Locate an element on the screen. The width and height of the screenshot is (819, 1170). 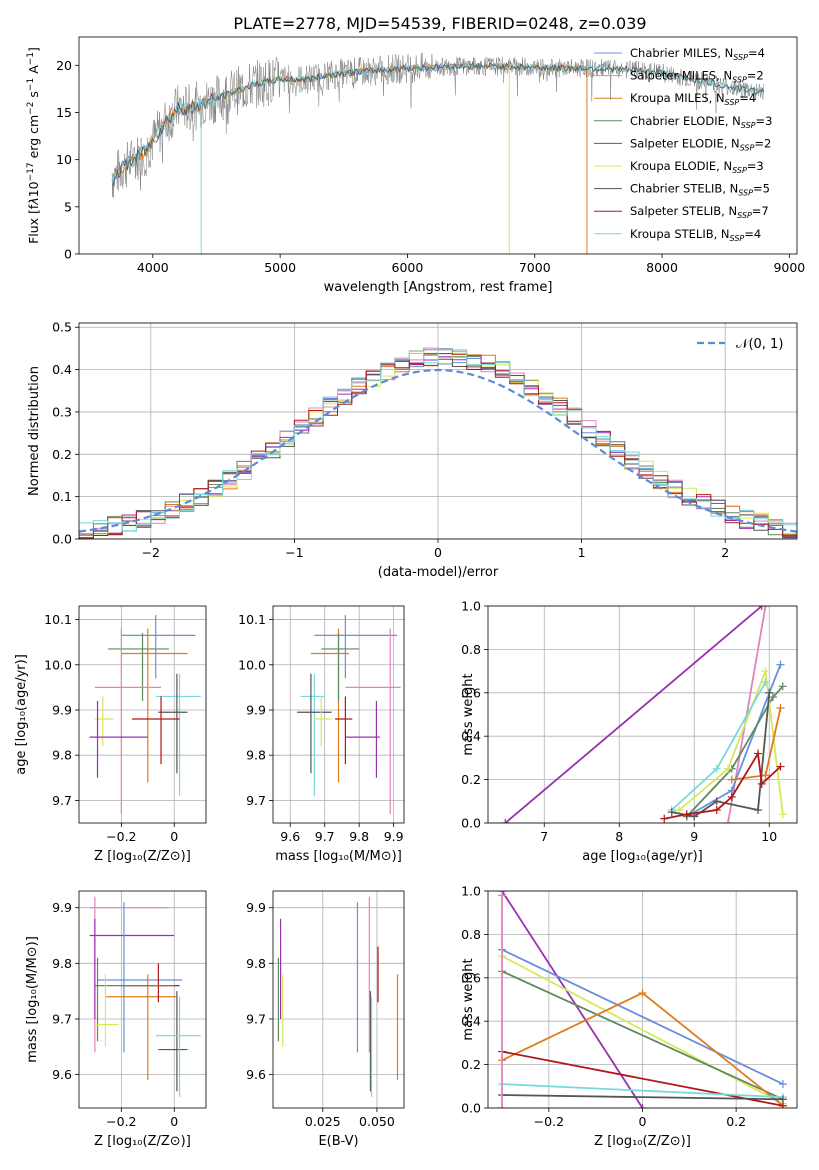
y-tick-label: 9.9 is located at coordinates (62, 709).